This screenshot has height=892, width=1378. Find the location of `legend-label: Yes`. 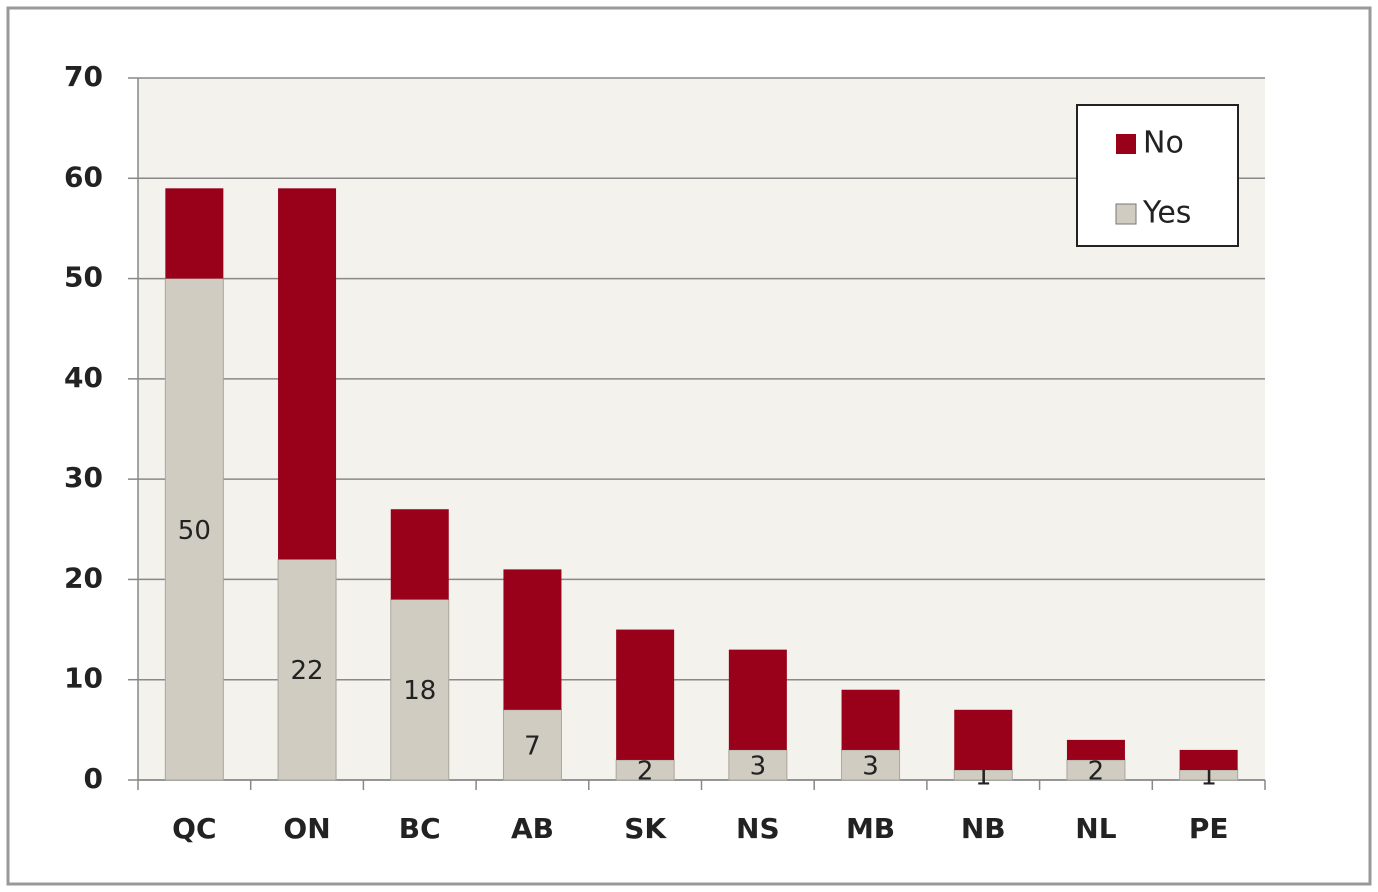

legend-label: Yes is located at coordinates (1166, 213).